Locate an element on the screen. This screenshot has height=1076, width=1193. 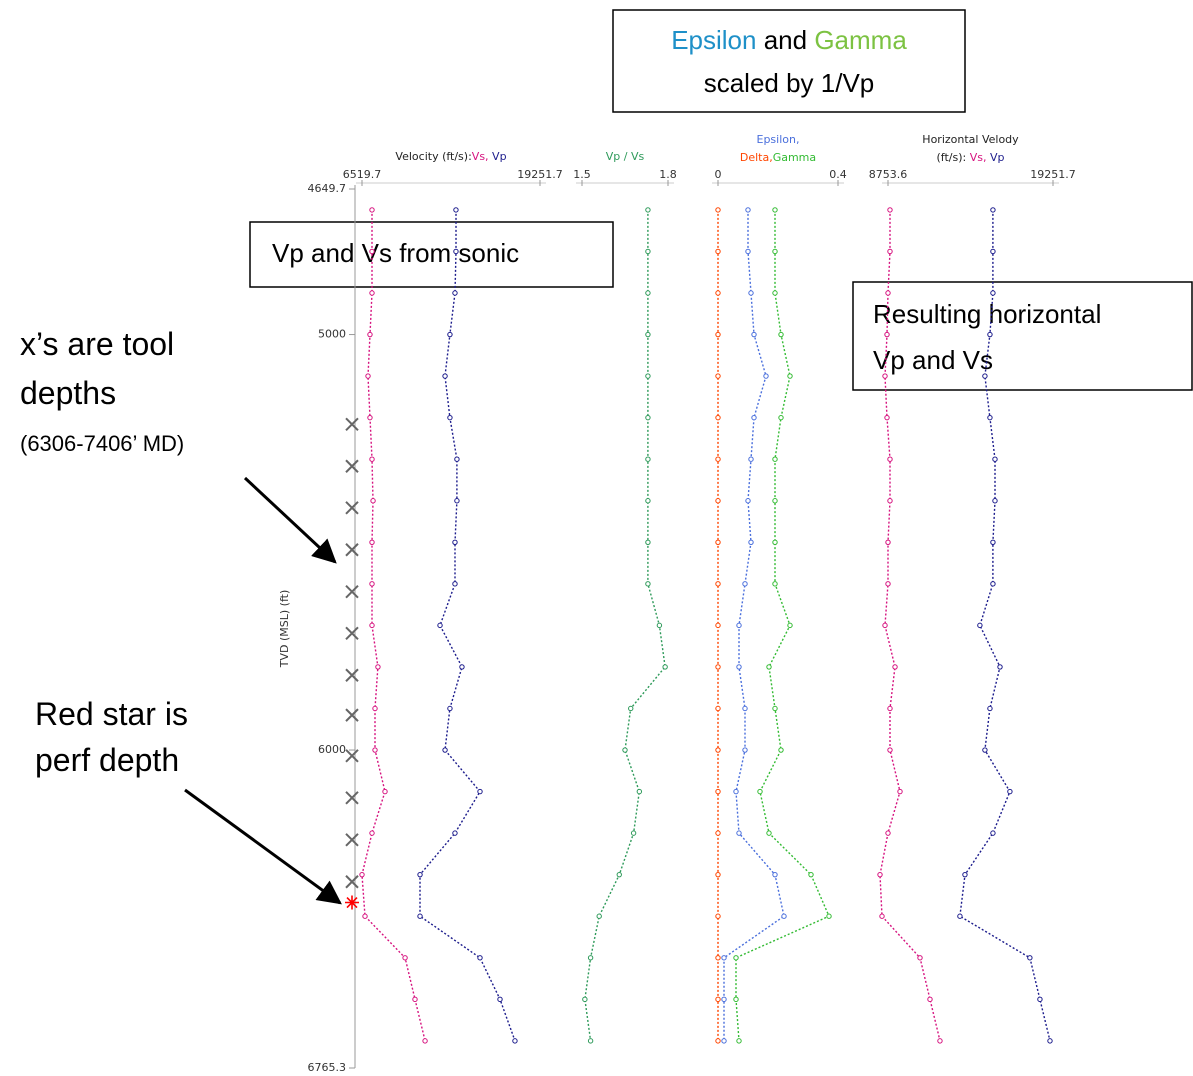
annotation-text: perf depth is located at coordinates (107, 760).